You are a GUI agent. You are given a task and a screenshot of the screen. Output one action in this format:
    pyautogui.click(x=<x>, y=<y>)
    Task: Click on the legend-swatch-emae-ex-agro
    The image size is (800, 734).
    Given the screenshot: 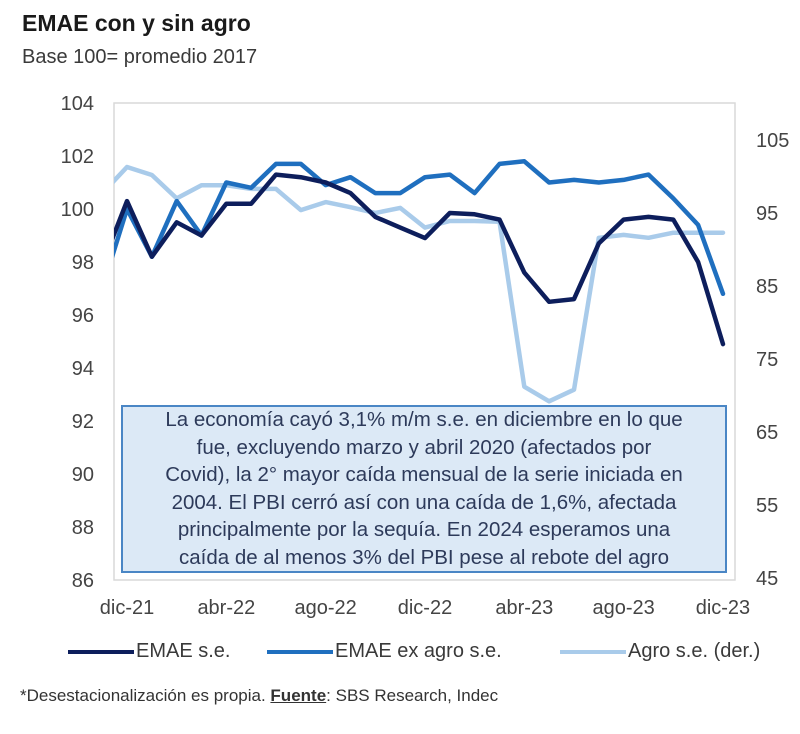 What is the action you would take?
    pyautogui.click(x=300, y=651)
    